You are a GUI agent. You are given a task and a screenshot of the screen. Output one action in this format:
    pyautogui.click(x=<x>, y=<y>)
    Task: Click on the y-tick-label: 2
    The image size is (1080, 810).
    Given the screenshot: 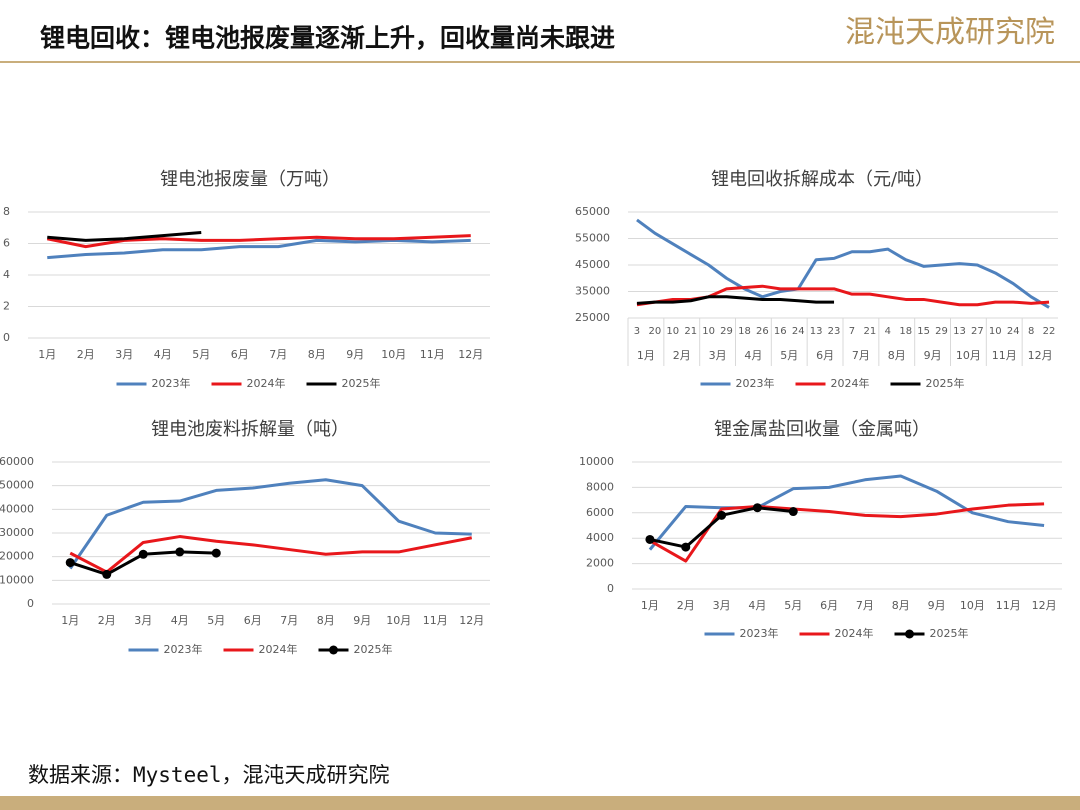 What is the action you would take?
    pyautogui.click(x=6, y=306)
    